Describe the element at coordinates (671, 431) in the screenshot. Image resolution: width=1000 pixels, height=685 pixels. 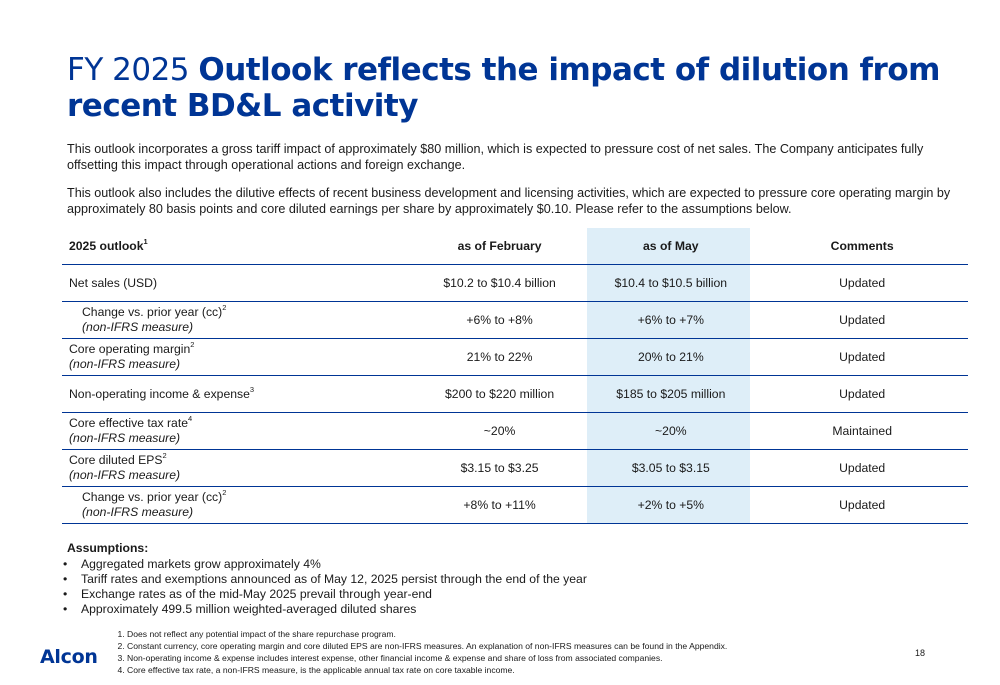
I see `row-may-value: ~20%` at that location.